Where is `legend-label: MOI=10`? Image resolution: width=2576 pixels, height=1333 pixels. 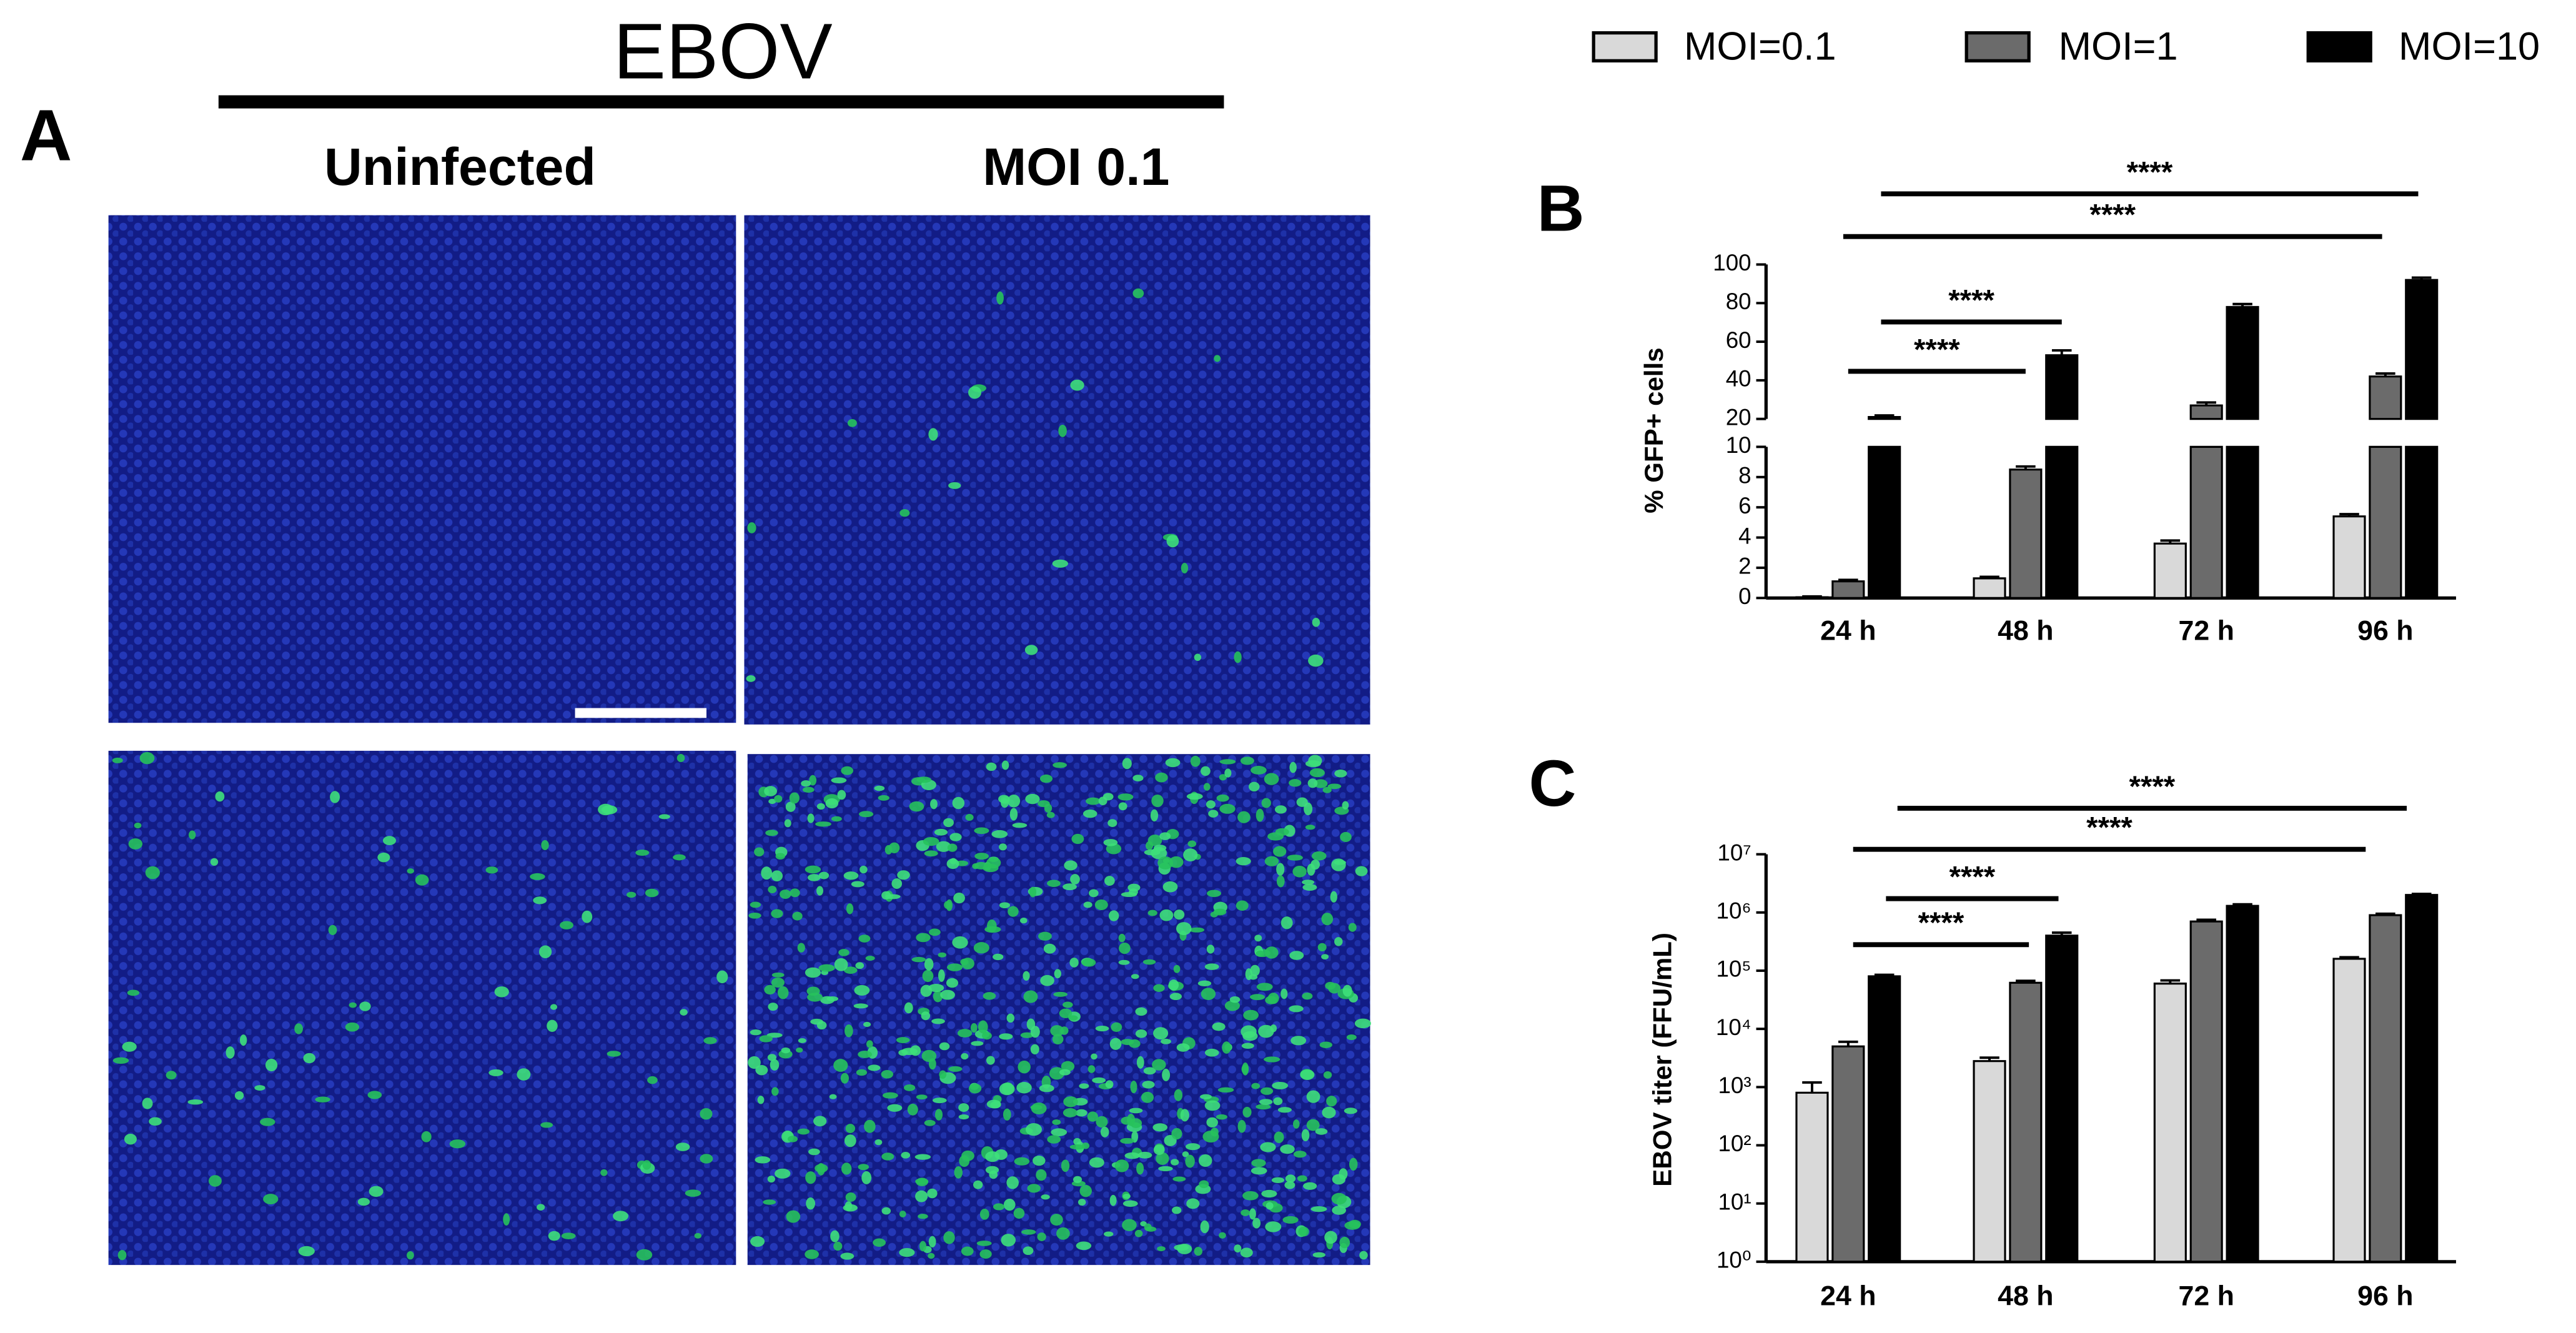 legend-label: MOI=10 is located at coordinates (2469, 47).